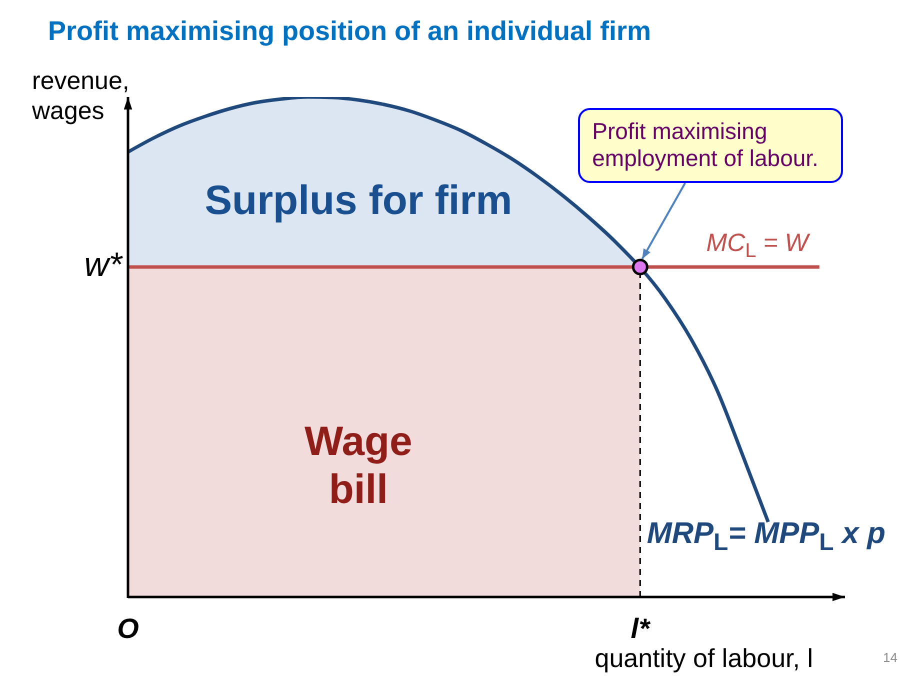  What do you see at coordinates (359, 200) in the screenshot?
I see `series-label: Surplus for firm` at bounding box center [359, 200].